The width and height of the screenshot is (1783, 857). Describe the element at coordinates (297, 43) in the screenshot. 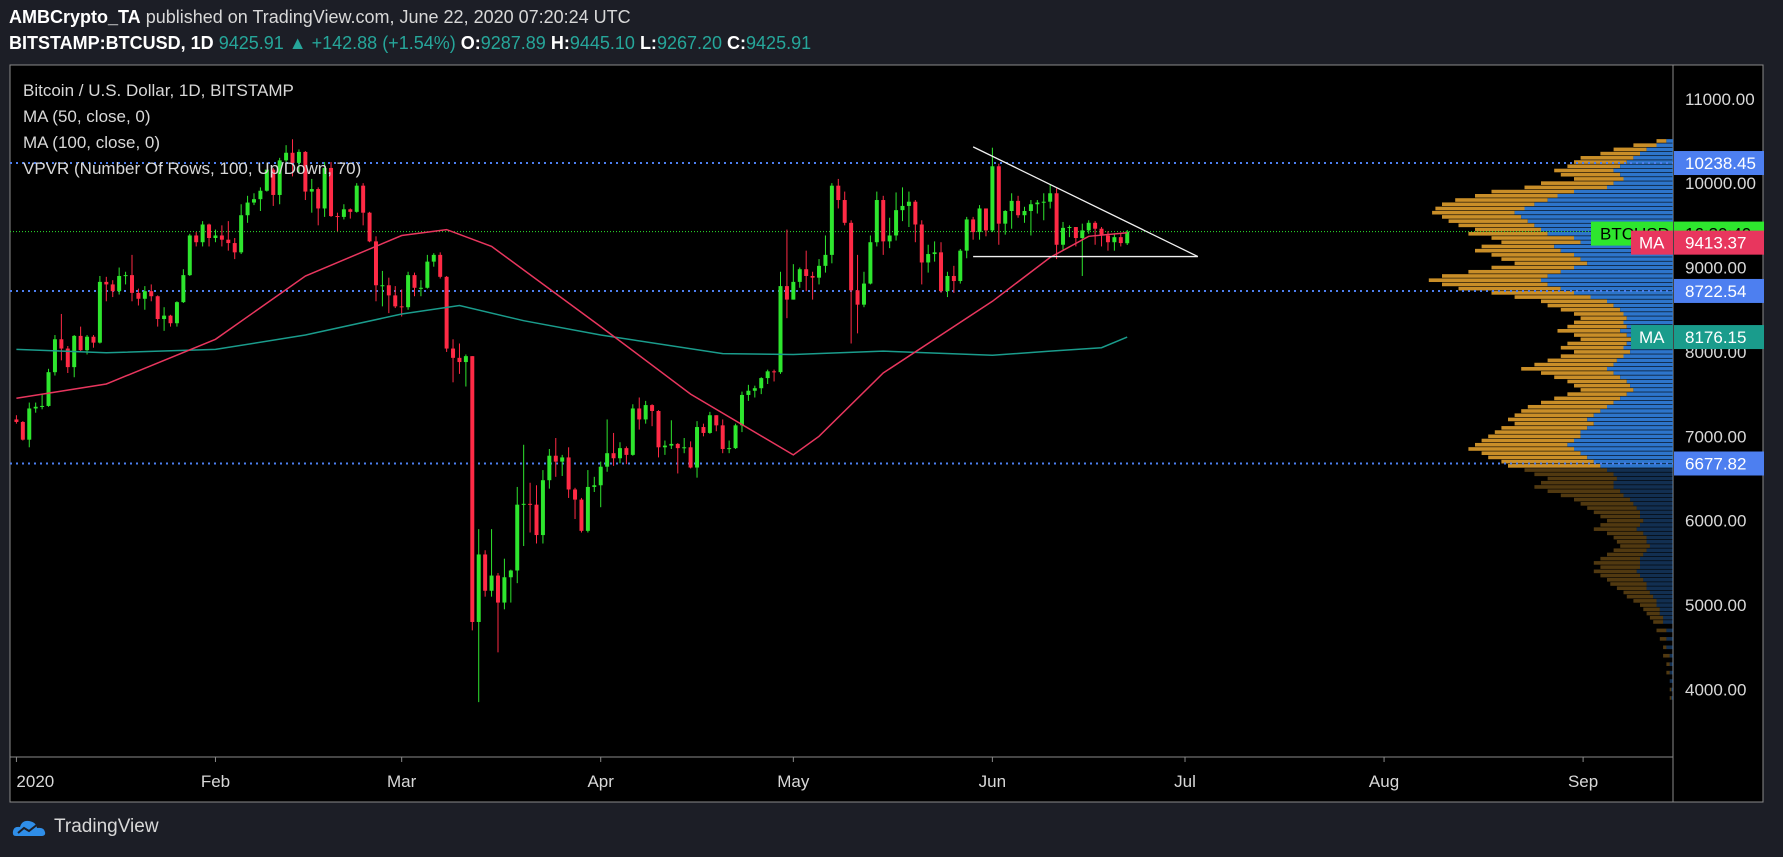

I see `triangle-up-icon: ▲` at that location.